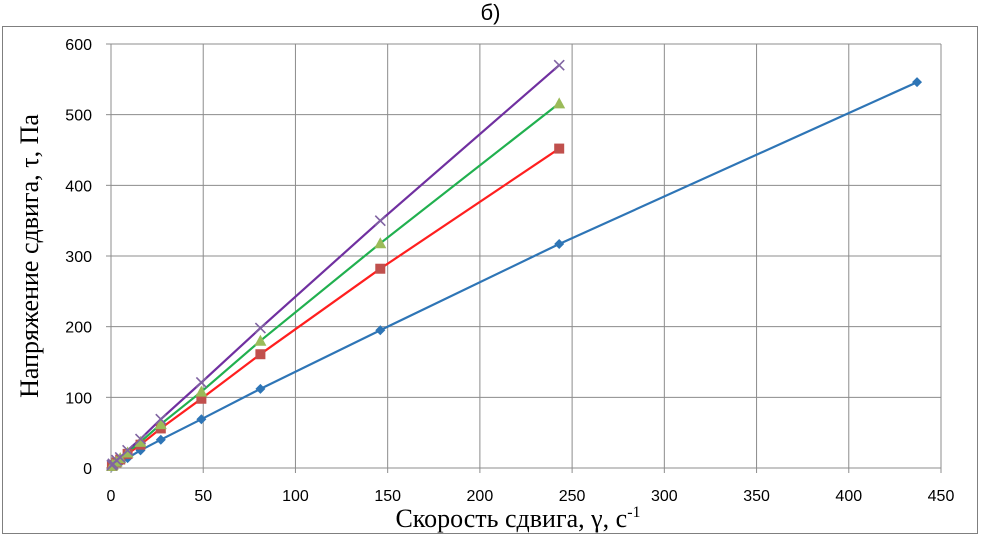  I want to click on x-tick-label: 450, so click(941, 496).